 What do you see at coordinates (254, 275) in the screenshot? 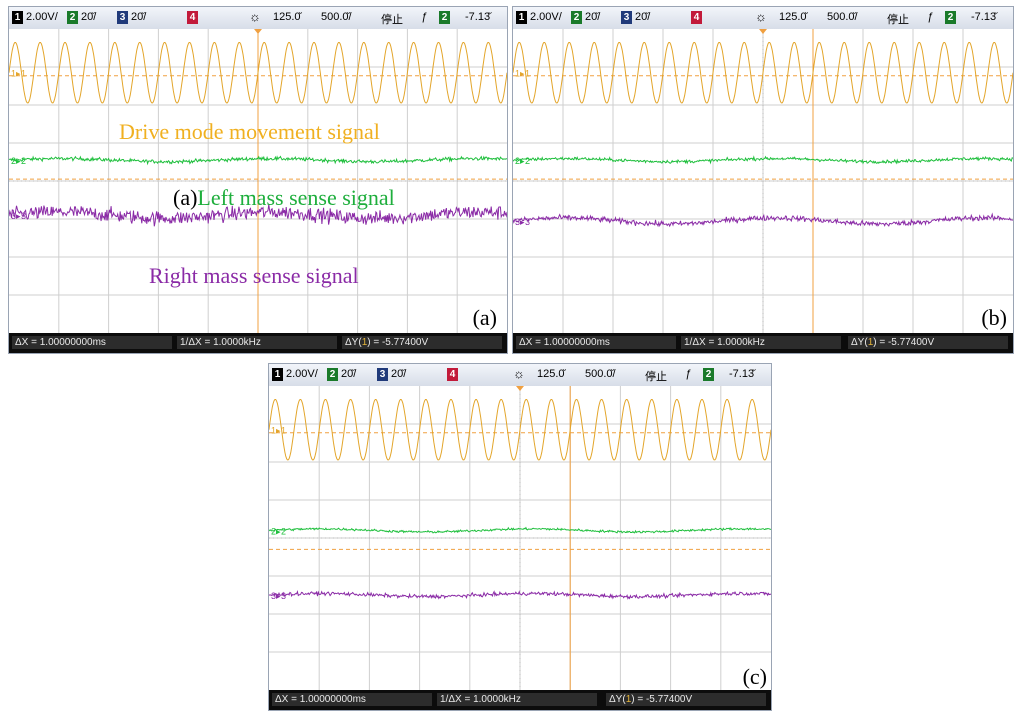
I see `right-signal-annotation: Right mass sense signal` at bounding box center [254, 275].